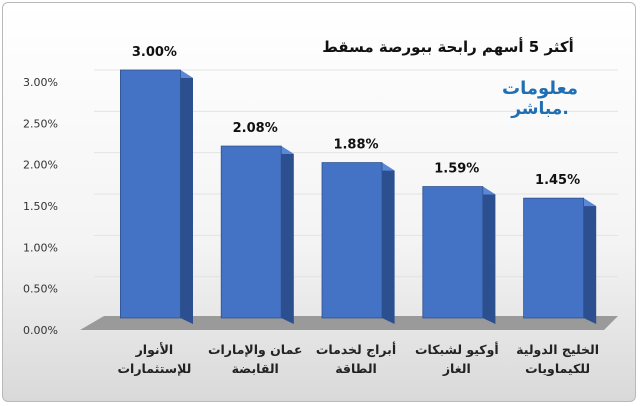 This screenshot has height=406, width=640. I want to click on y-tick-label: 1.50%, so click(40, 206).